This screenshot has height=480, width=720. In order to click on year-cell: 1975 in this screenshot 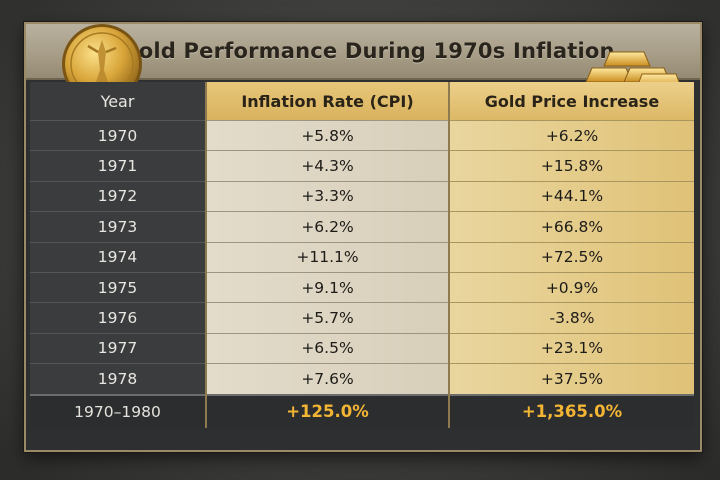, I will do `click(118, 287)`.